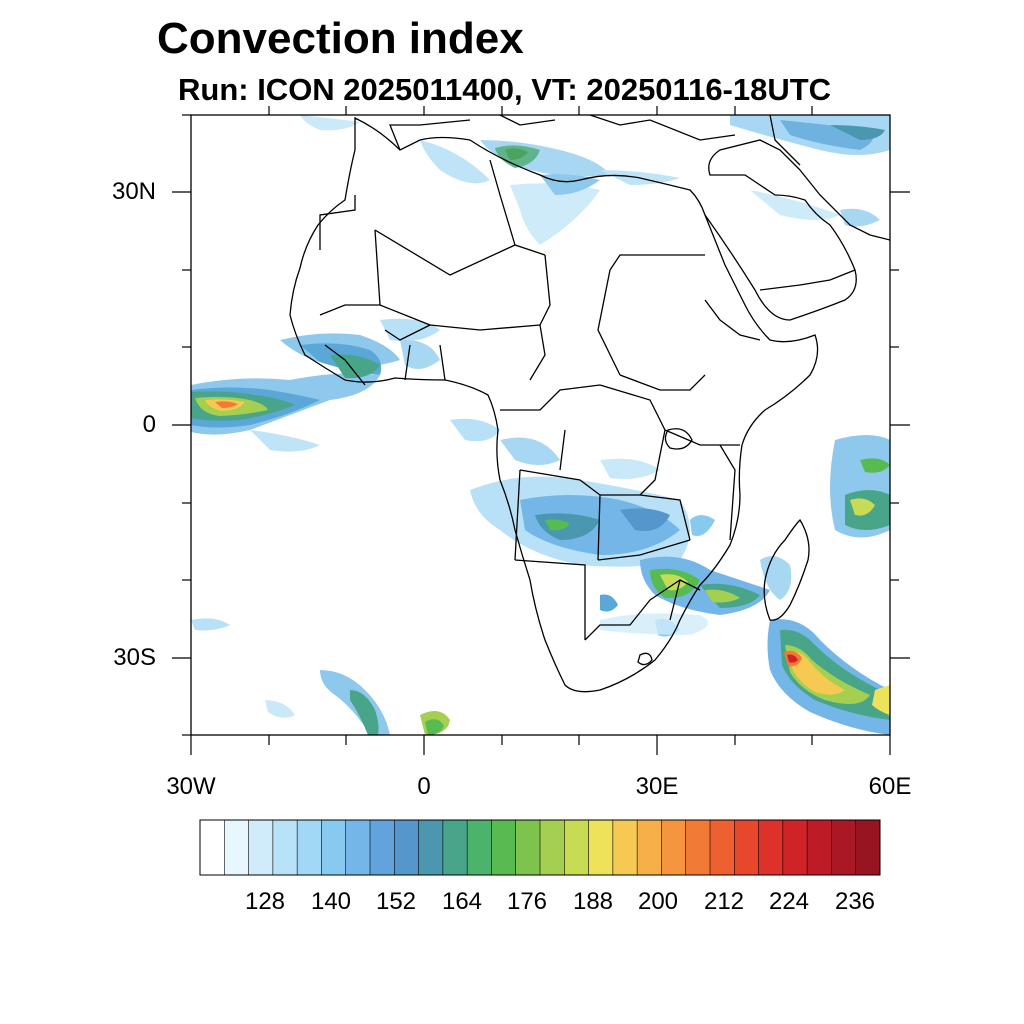  I want to click on lat-label-30n: 30N, so click(133, 191).